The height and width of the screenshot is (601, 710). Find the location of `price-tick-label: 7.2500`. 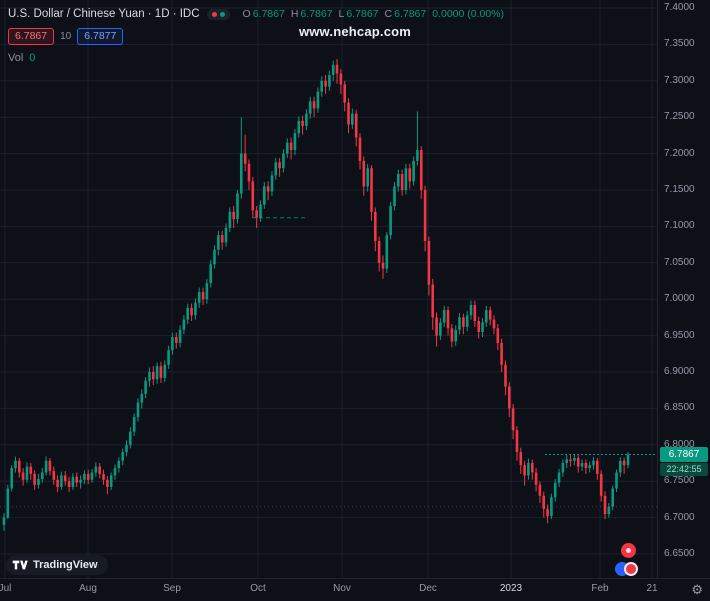

price-tick-label: 7.2500 is located at coordinates (679, 117).